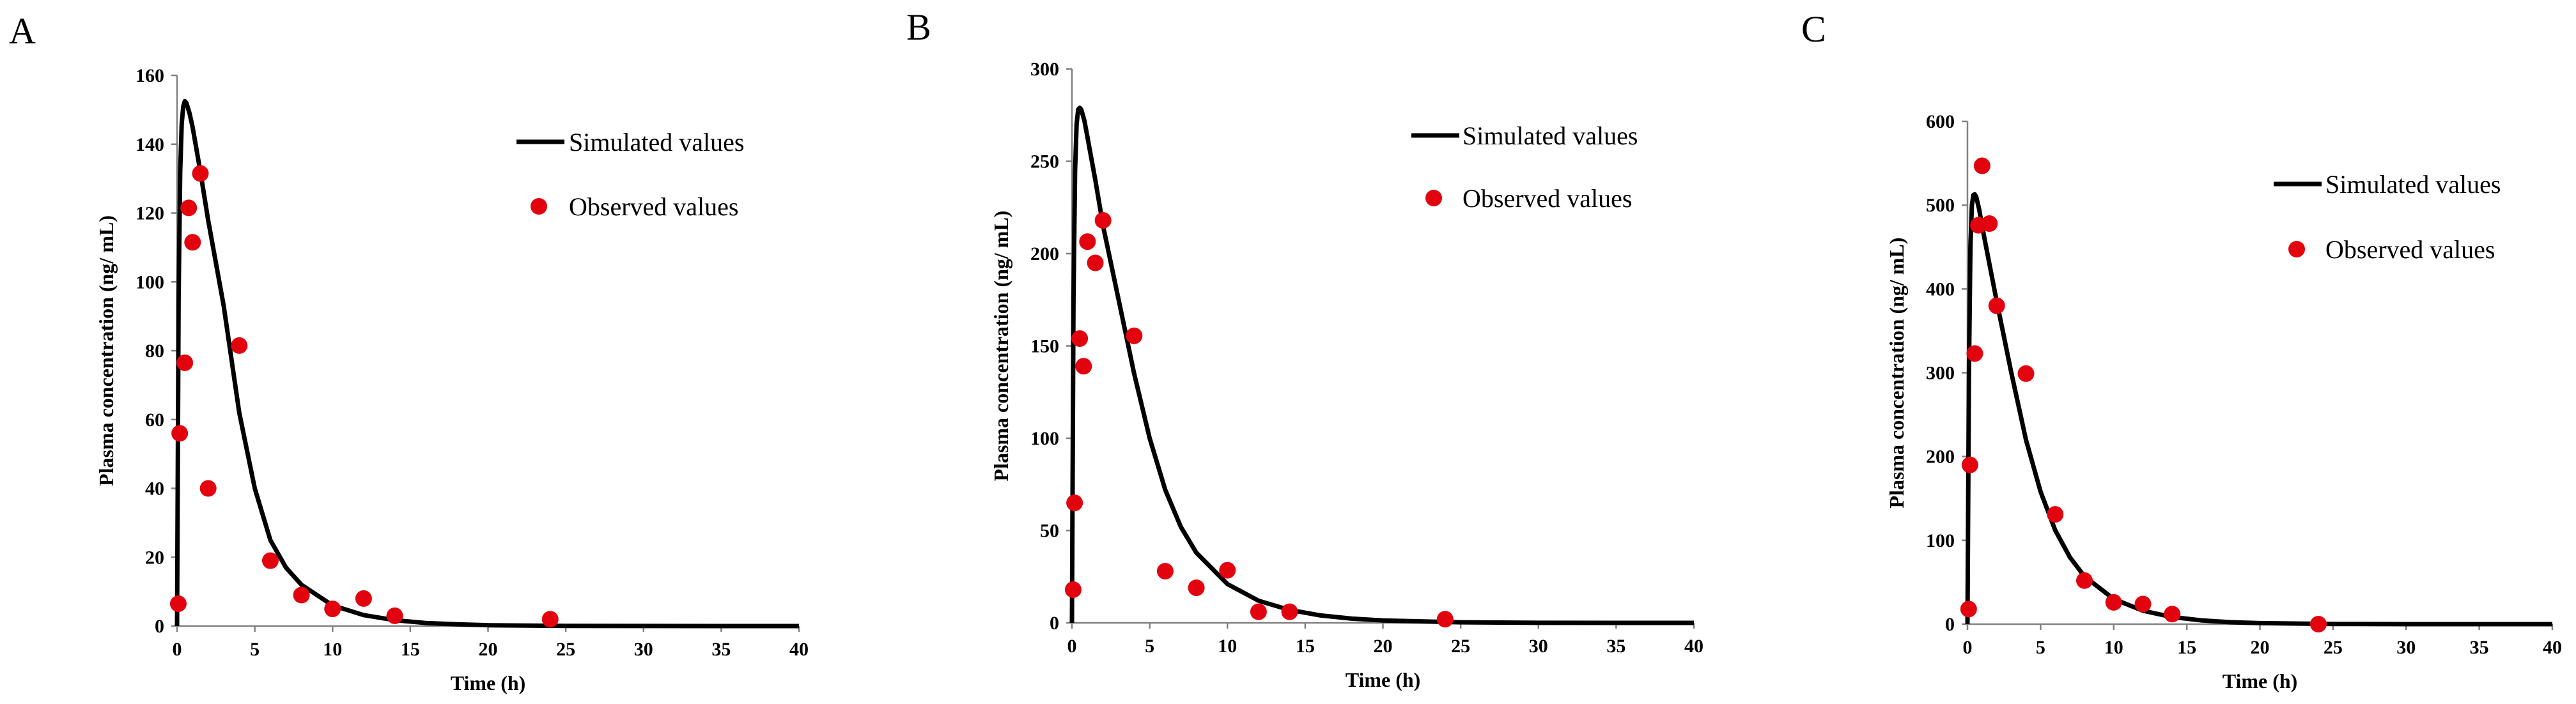  I want to click on y-tick-label: 500, so click(1941, 205).